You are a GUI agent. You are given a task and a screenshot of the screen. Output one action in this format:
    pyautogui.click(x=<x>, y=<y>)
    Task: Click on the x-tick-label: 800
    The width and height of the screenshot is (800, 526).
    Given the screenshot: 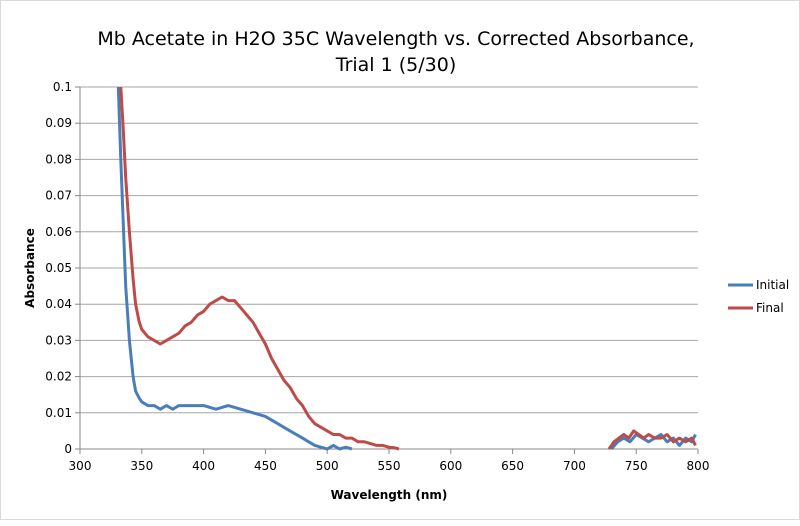 What is the action you would take?
    pyautogui.click(x=698, y=466)
    